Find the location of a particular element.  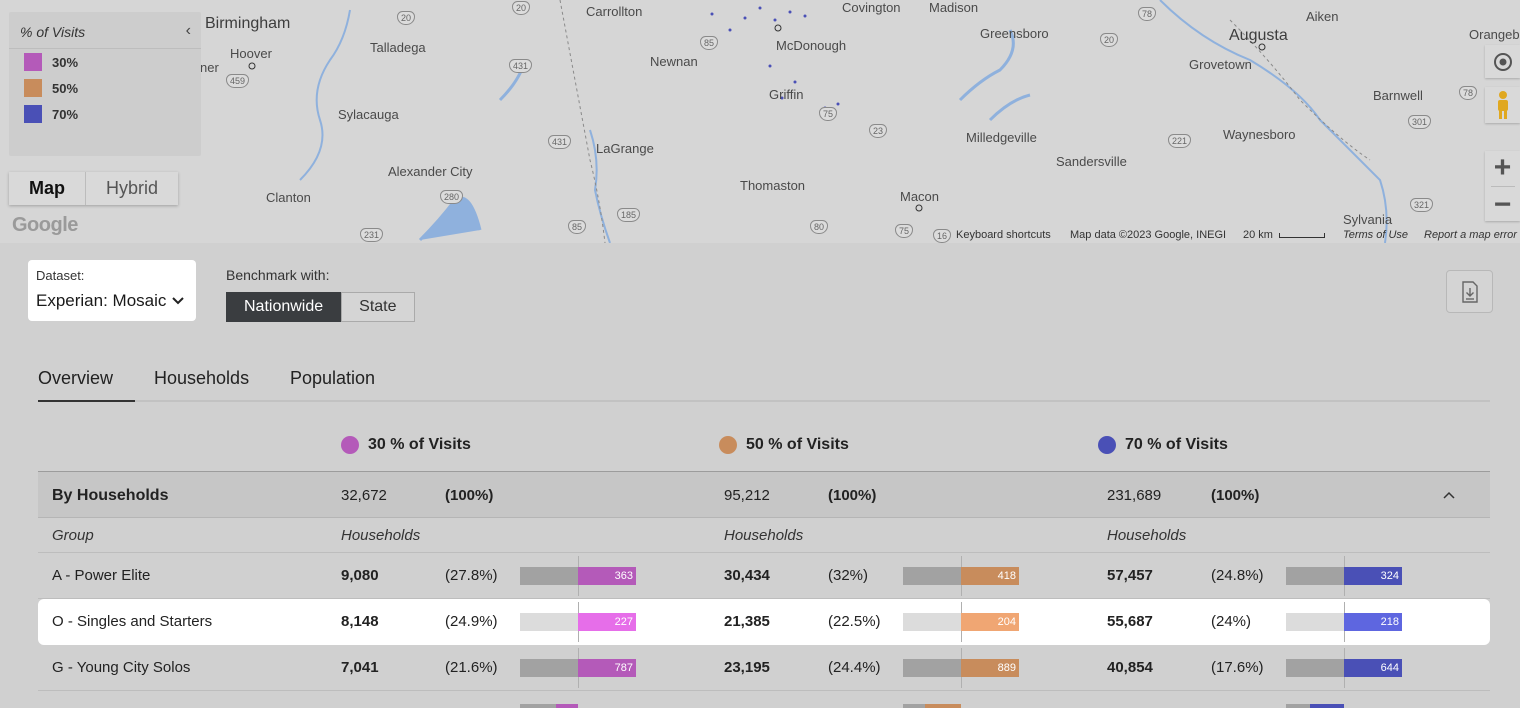

index-bar: 324 is located at coordinates (1344, 576).